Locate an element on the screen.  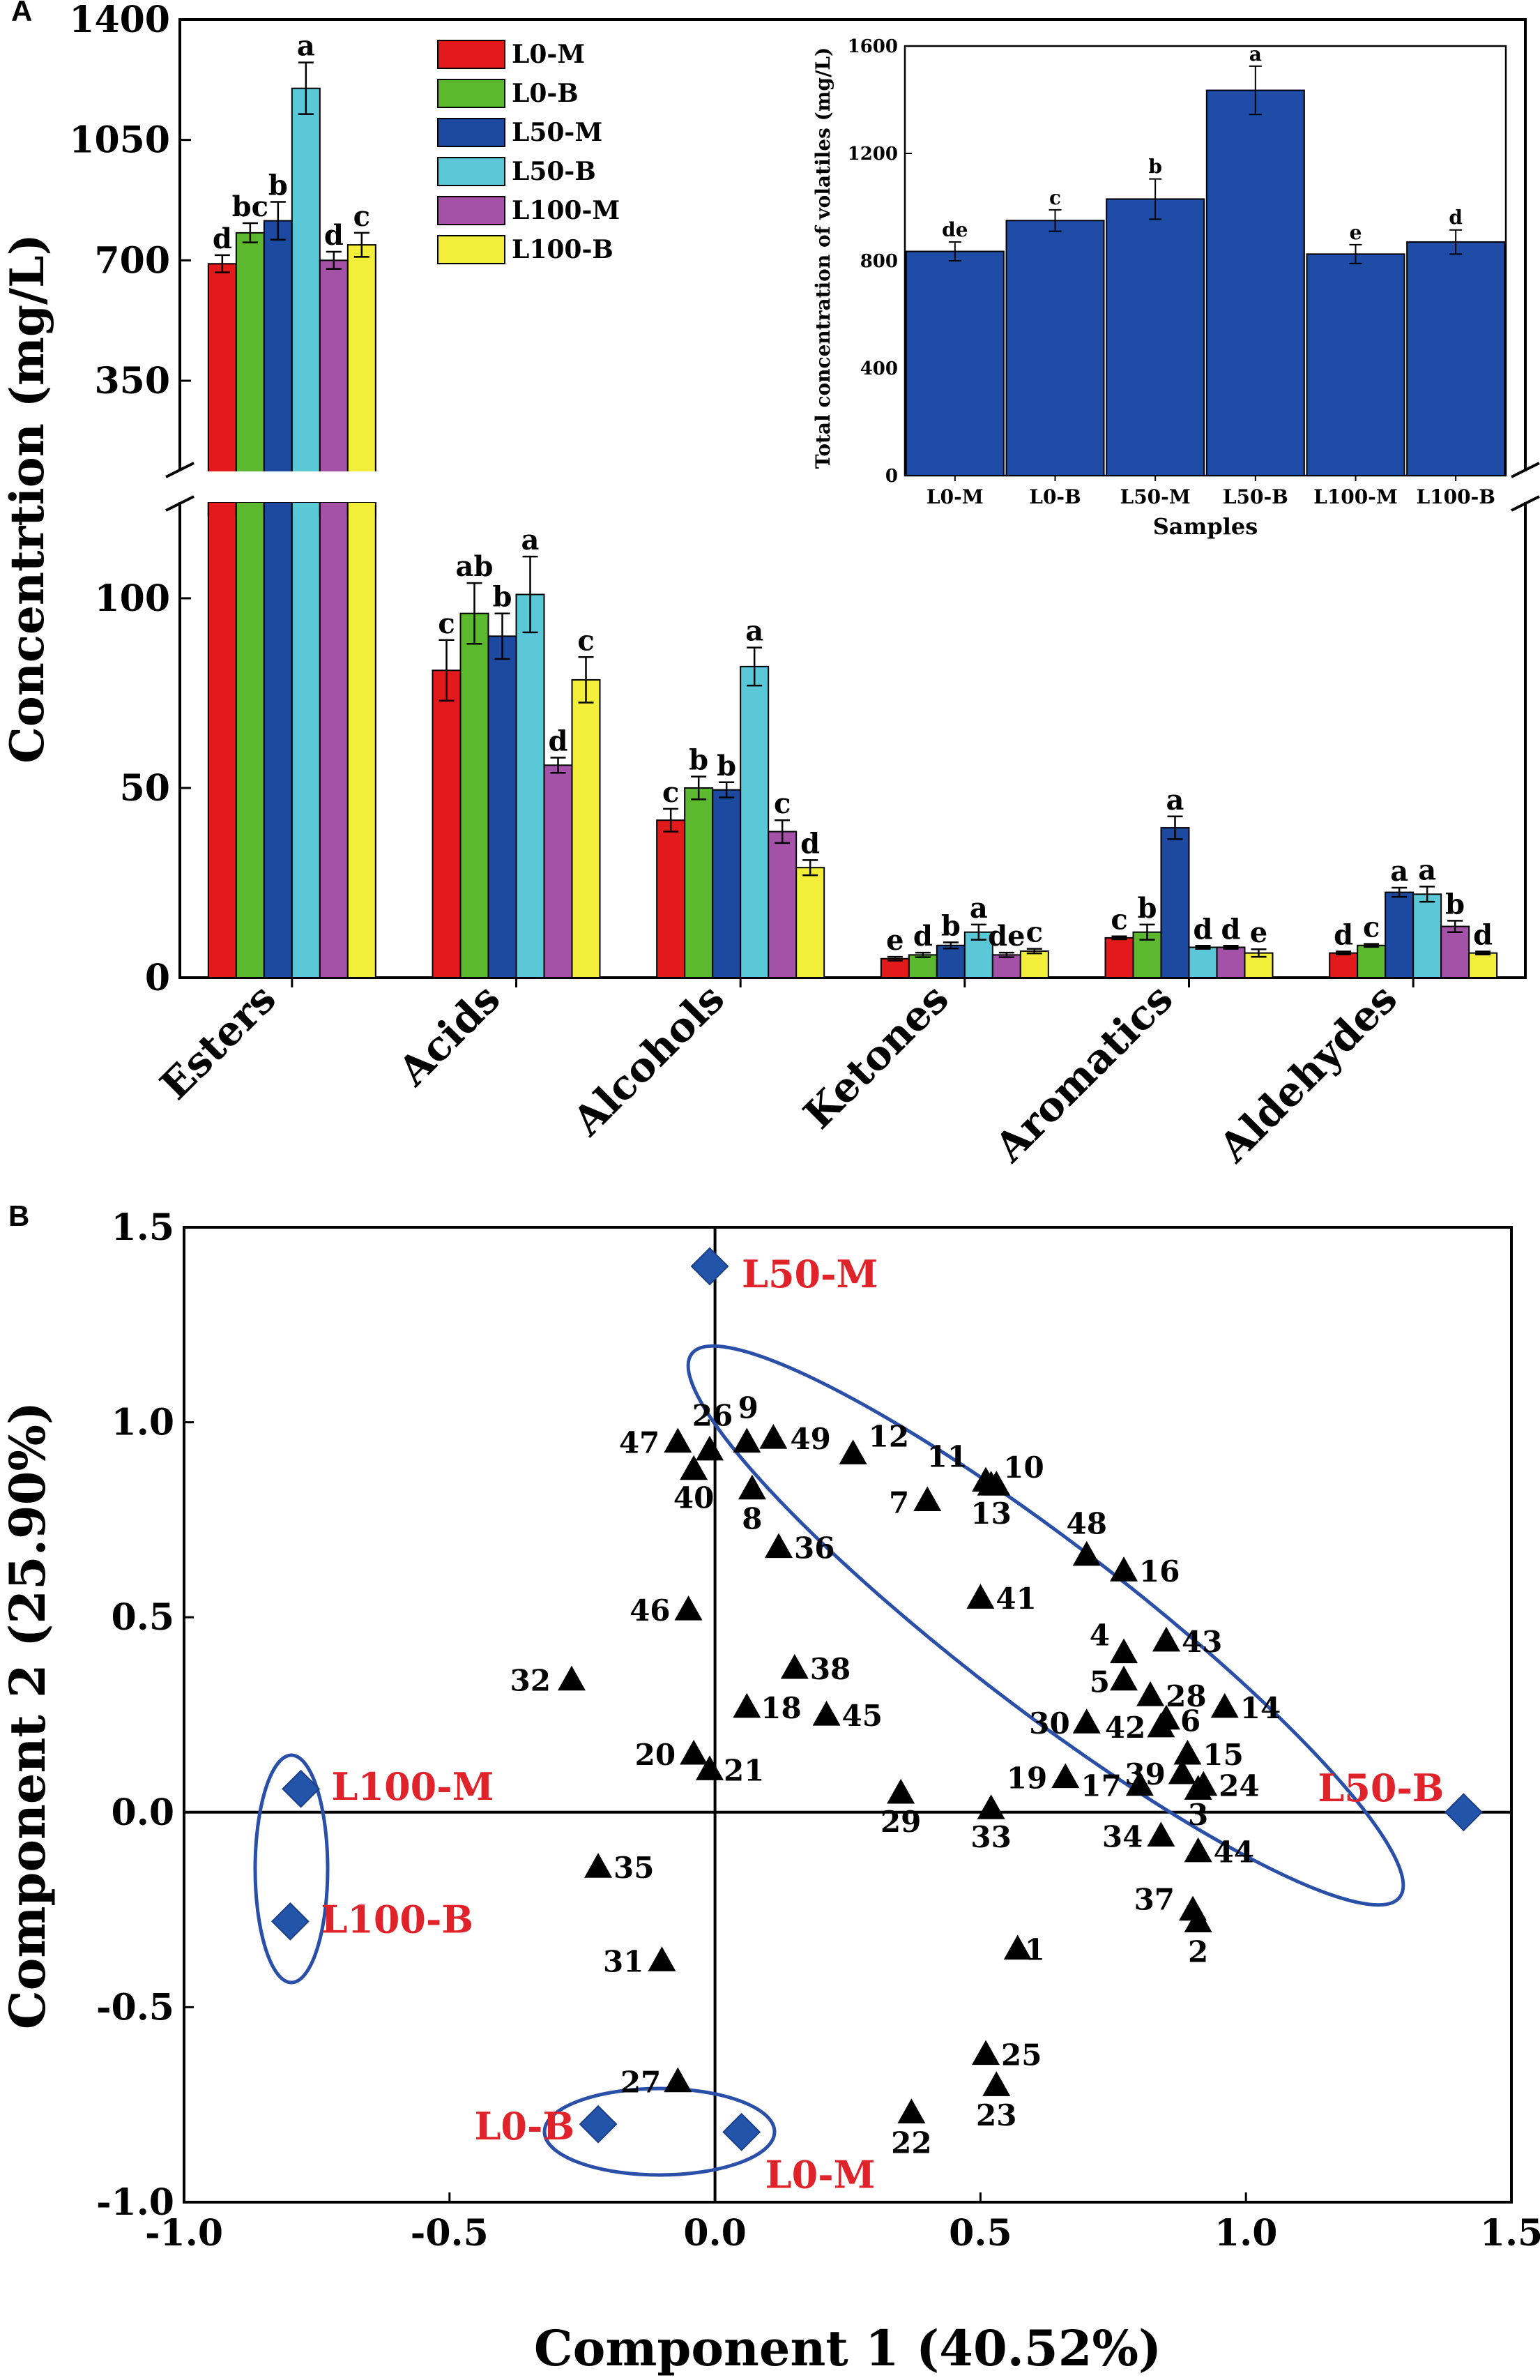
axis-break-mark is located at coordinates (180, 504).